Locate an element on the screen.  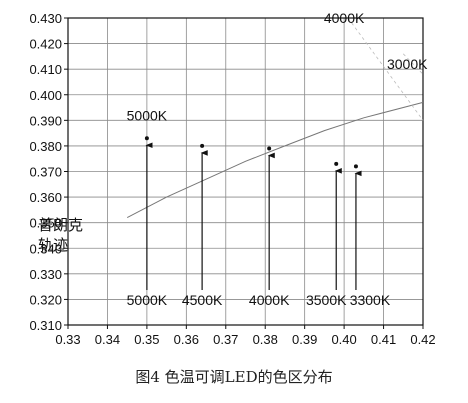
cct-label: 3000K is located at coordinates (407, 64).